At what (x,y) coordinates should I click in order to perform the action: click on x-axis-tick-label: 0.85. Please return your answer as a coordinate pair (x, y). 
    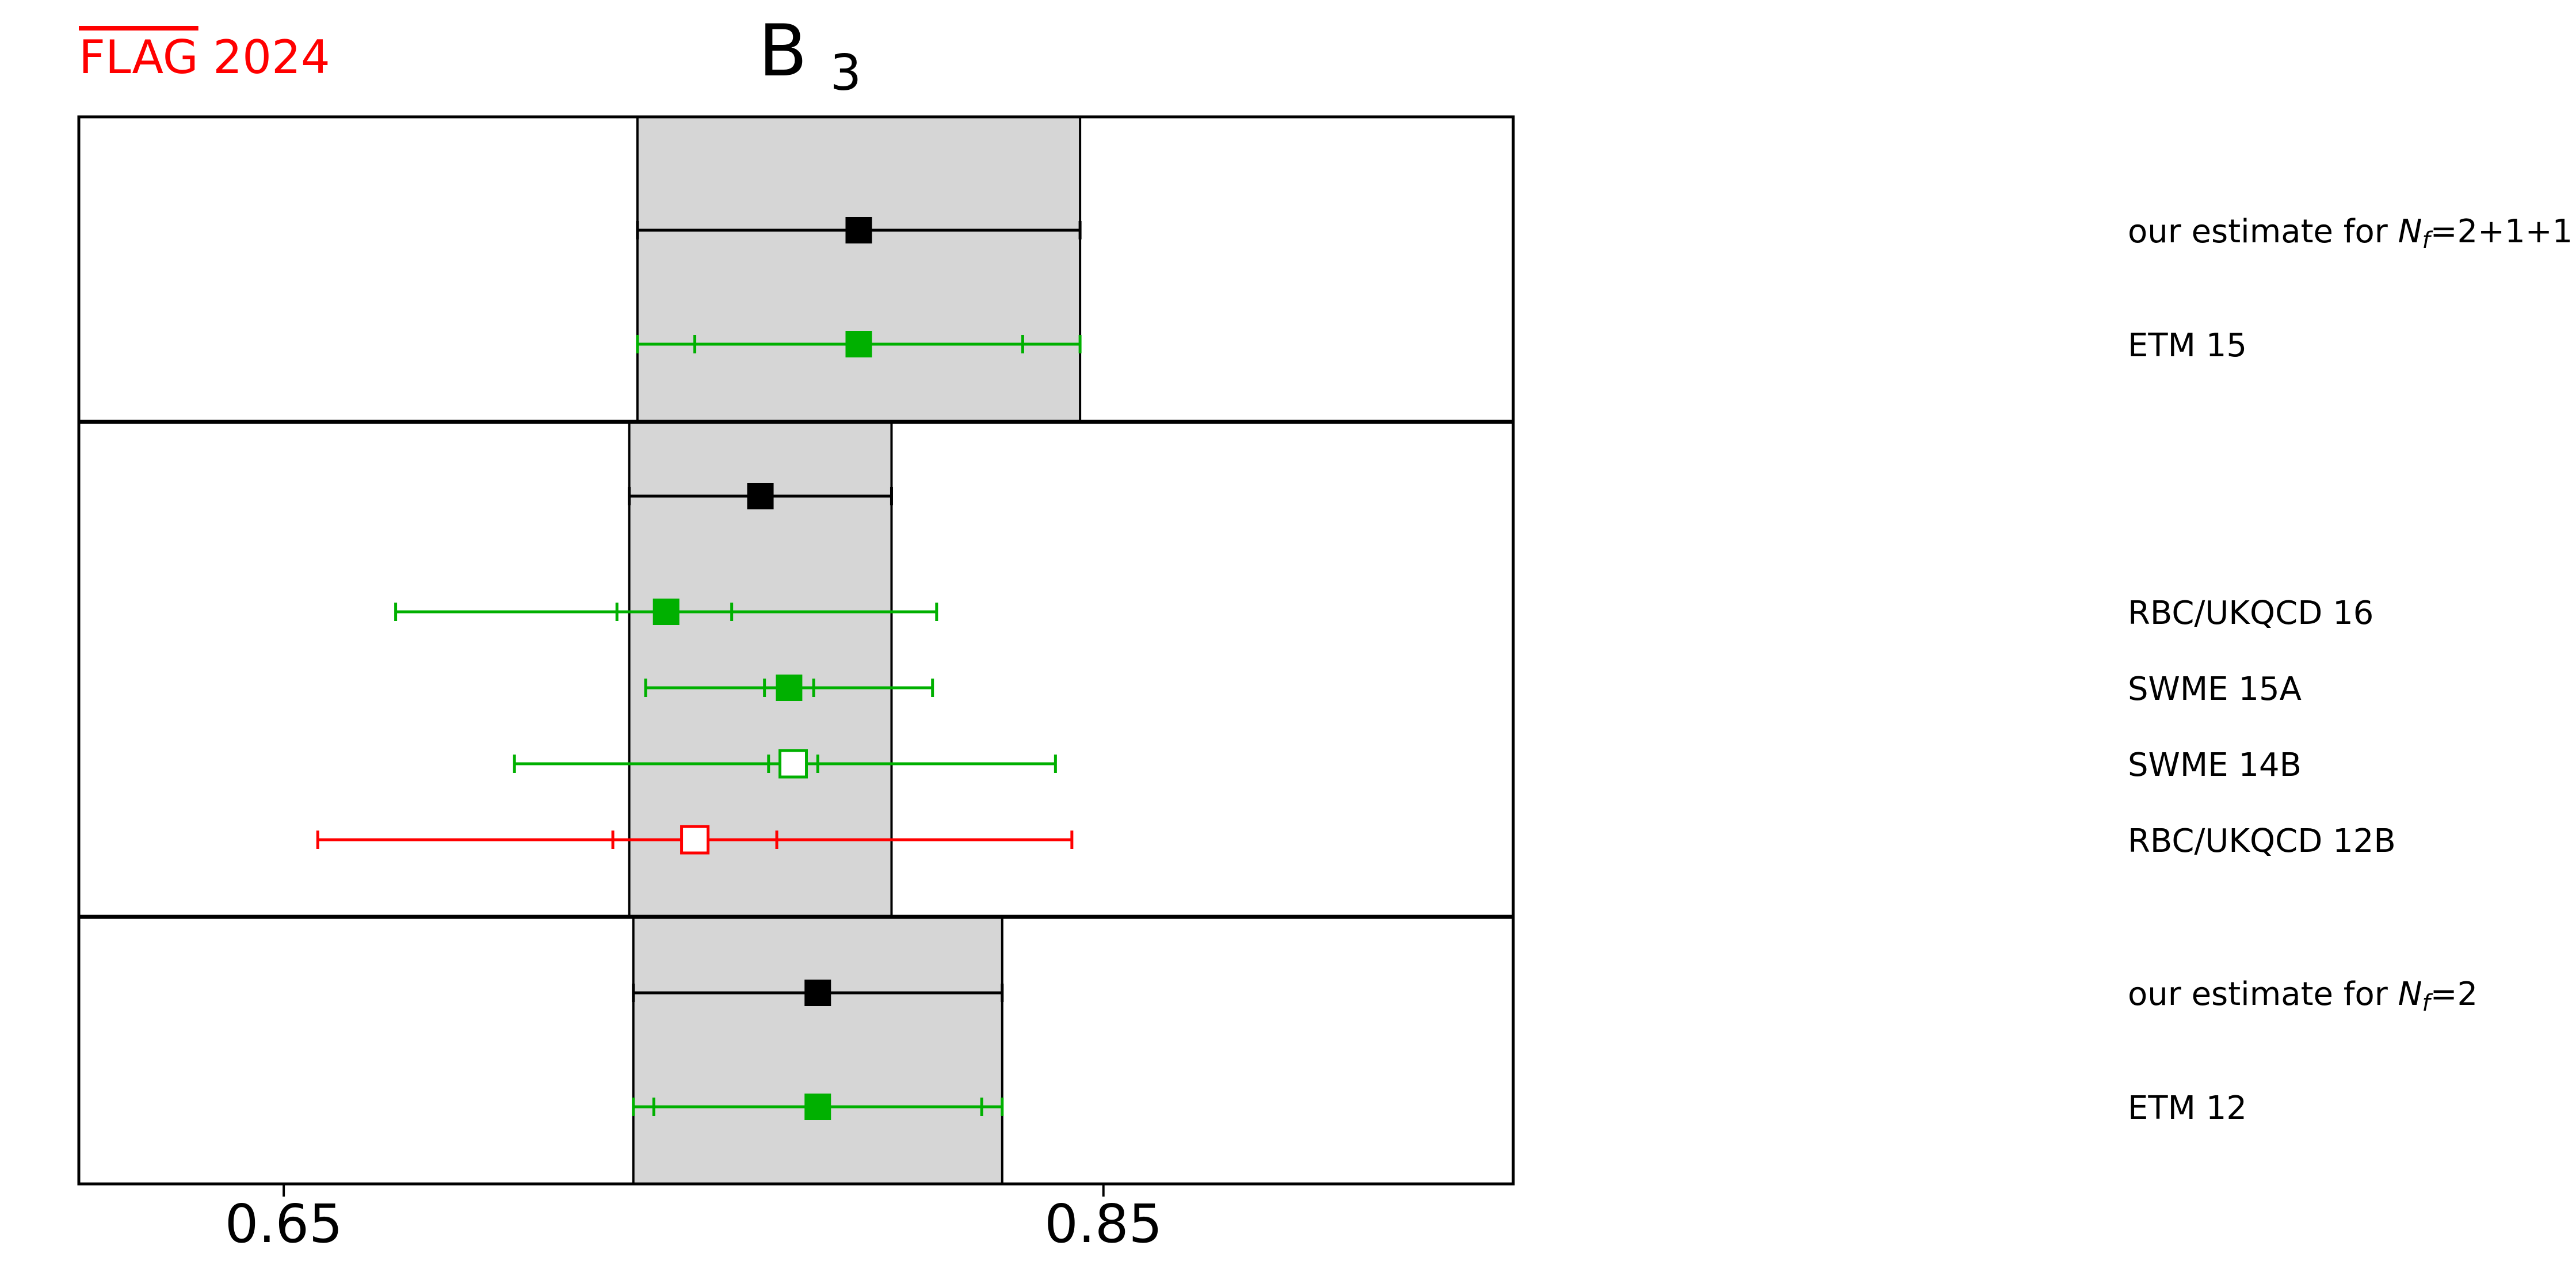
    Looking at the image, I should click on (1103, 1224).